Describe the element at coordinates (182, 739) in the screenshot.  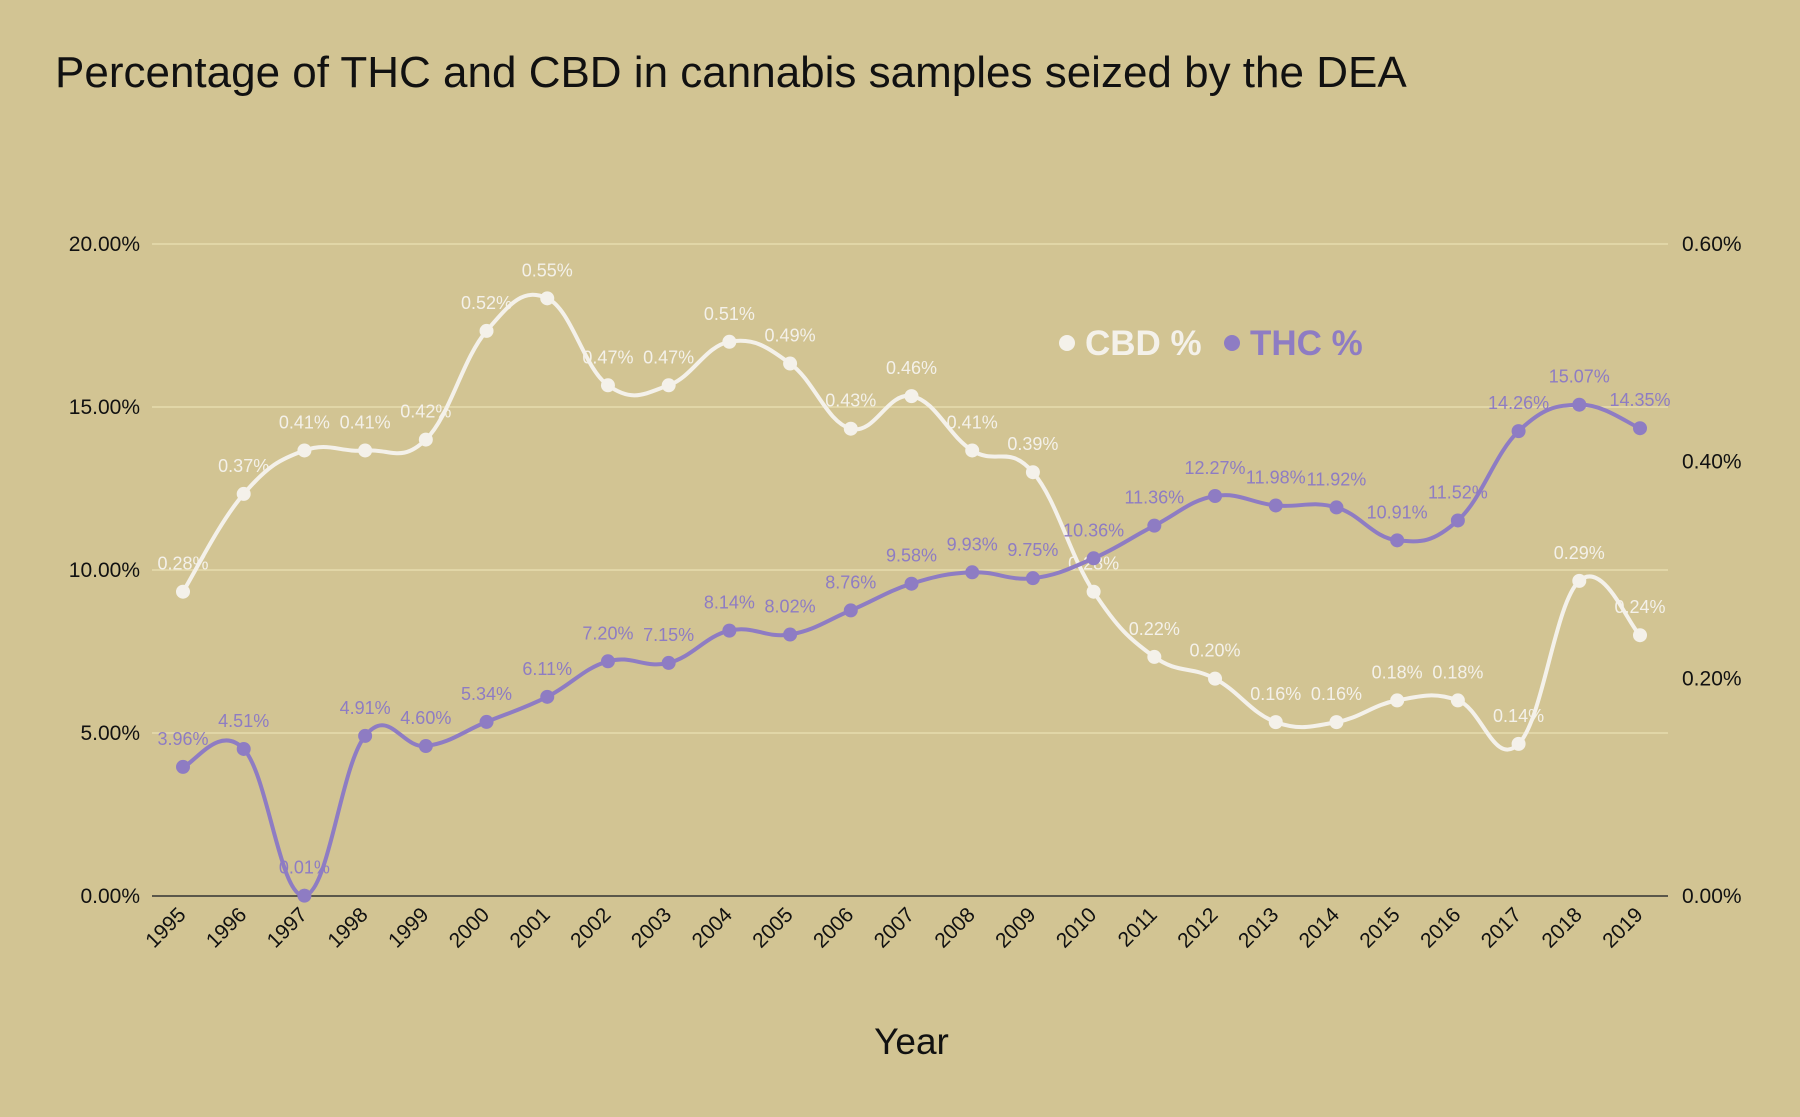
I see `thc-data-label: 3.96%` at that location.